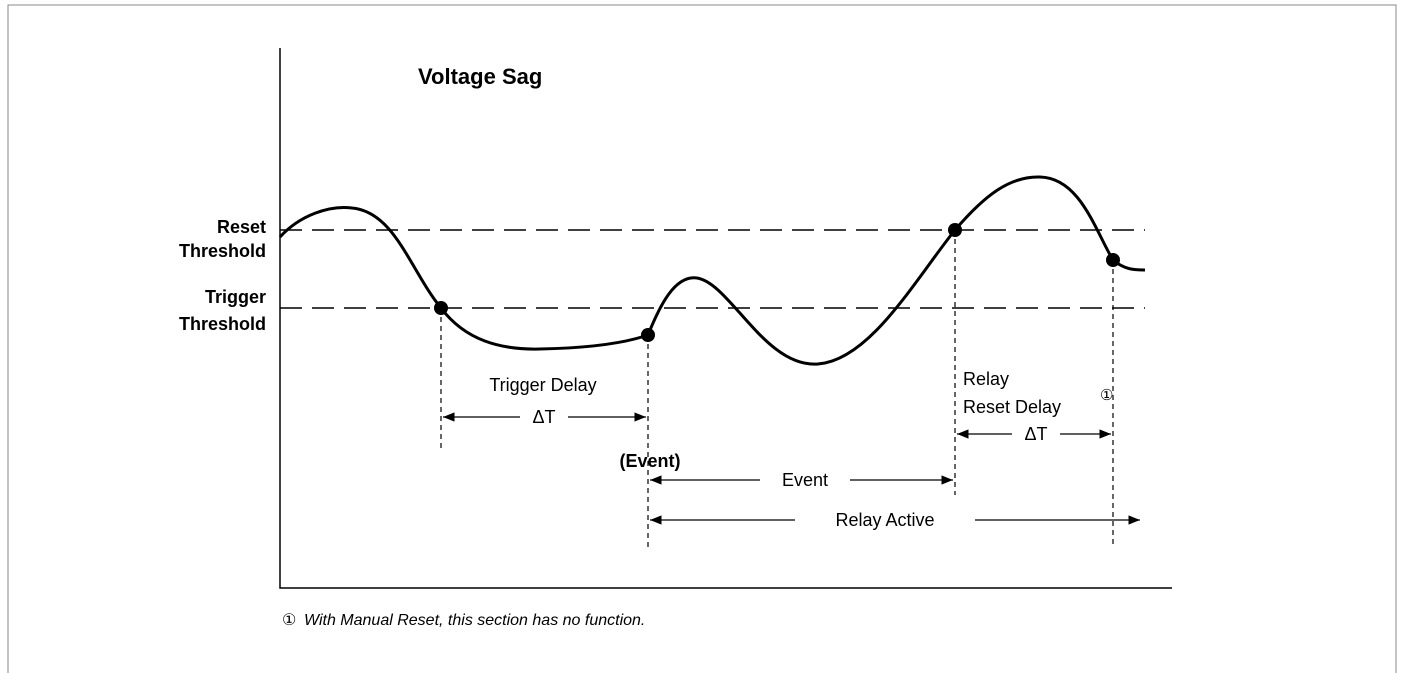 This screenshot has width=1402, height=673. I want to click on interval-label: Event, so click(805, 480).